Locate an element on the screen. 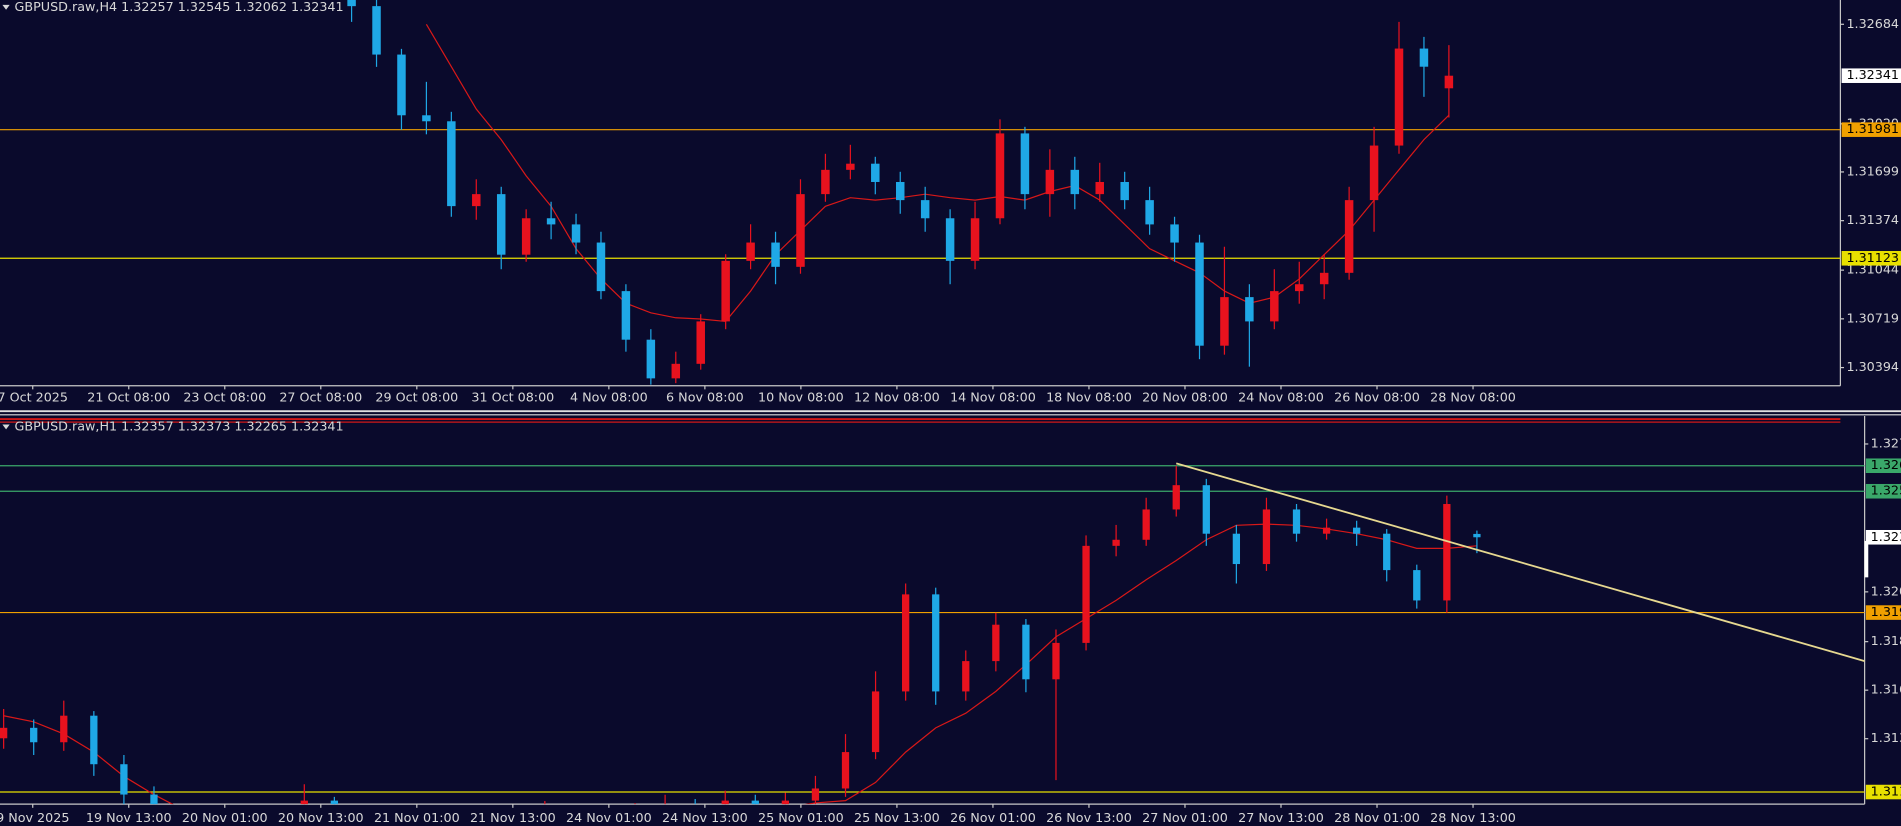 The width and height of the screenshot is (1901, 826). x-tick-label: 24 Nov 08:00 is located at coordinates (1281, 397).